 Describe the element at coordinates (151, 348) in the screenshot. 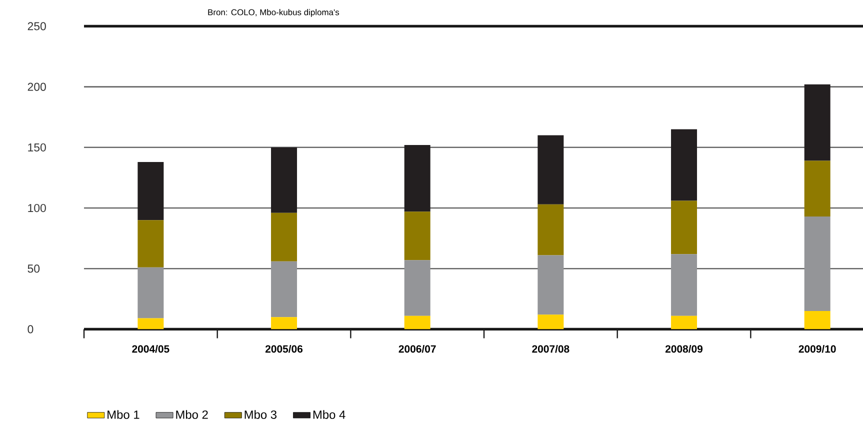

I see `x-tick-label: 2004/05` at that location.